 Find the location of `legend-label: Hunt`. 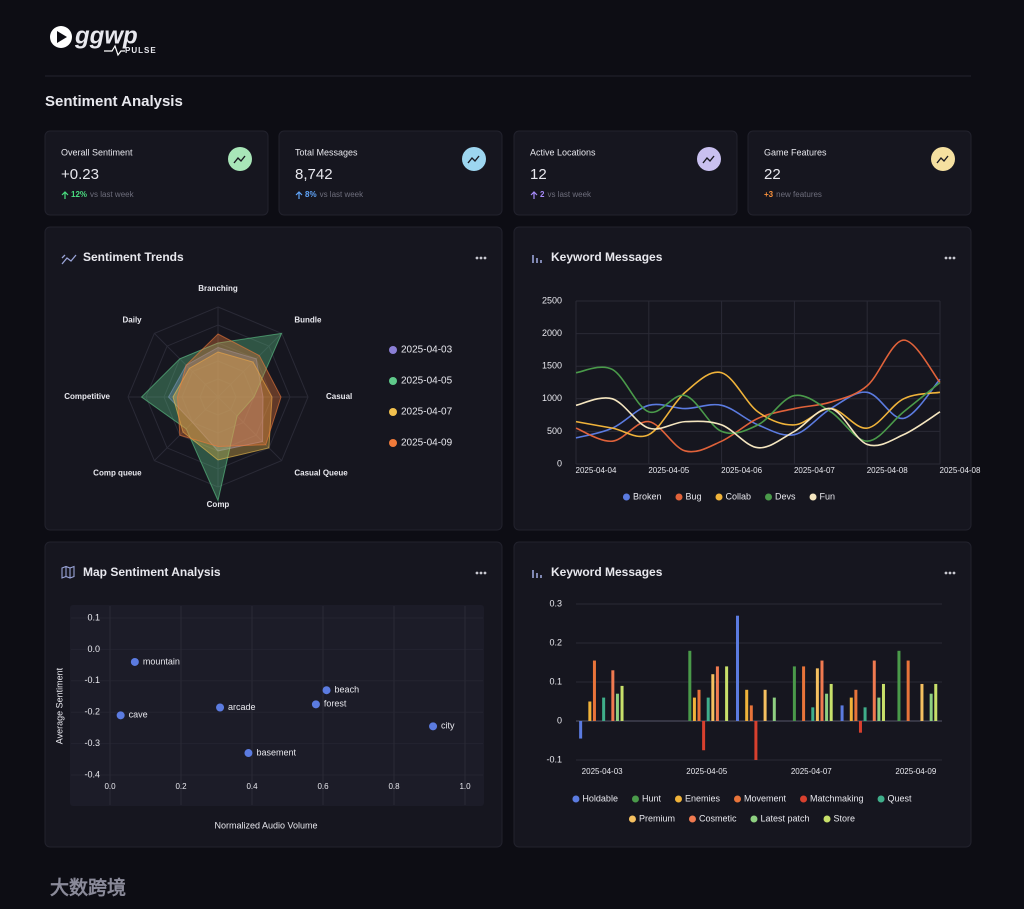

legend-label: Hunt is located at coordinates (652, 798).